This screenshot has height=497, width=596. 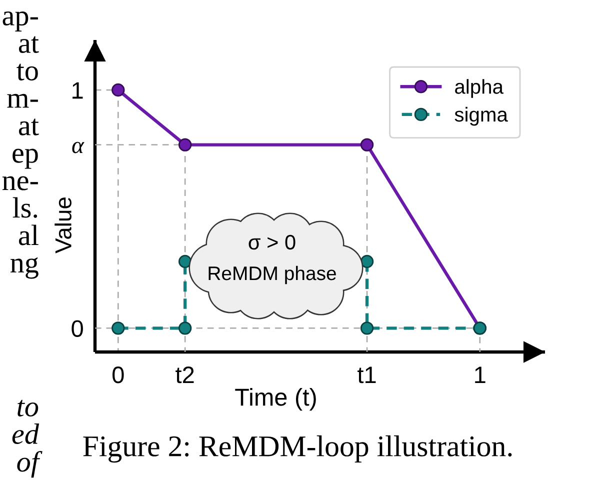 I want to click on caption: Figure 2: ReMDM-loop illustration., so click(x=297, y=449).